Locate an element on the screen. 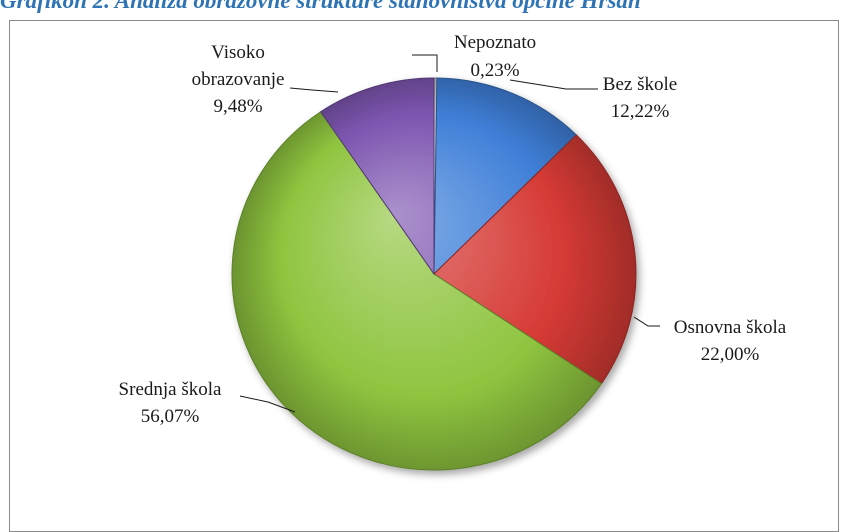  leader-line-visoko-obrazovanje is located at coordinates (314, 90).